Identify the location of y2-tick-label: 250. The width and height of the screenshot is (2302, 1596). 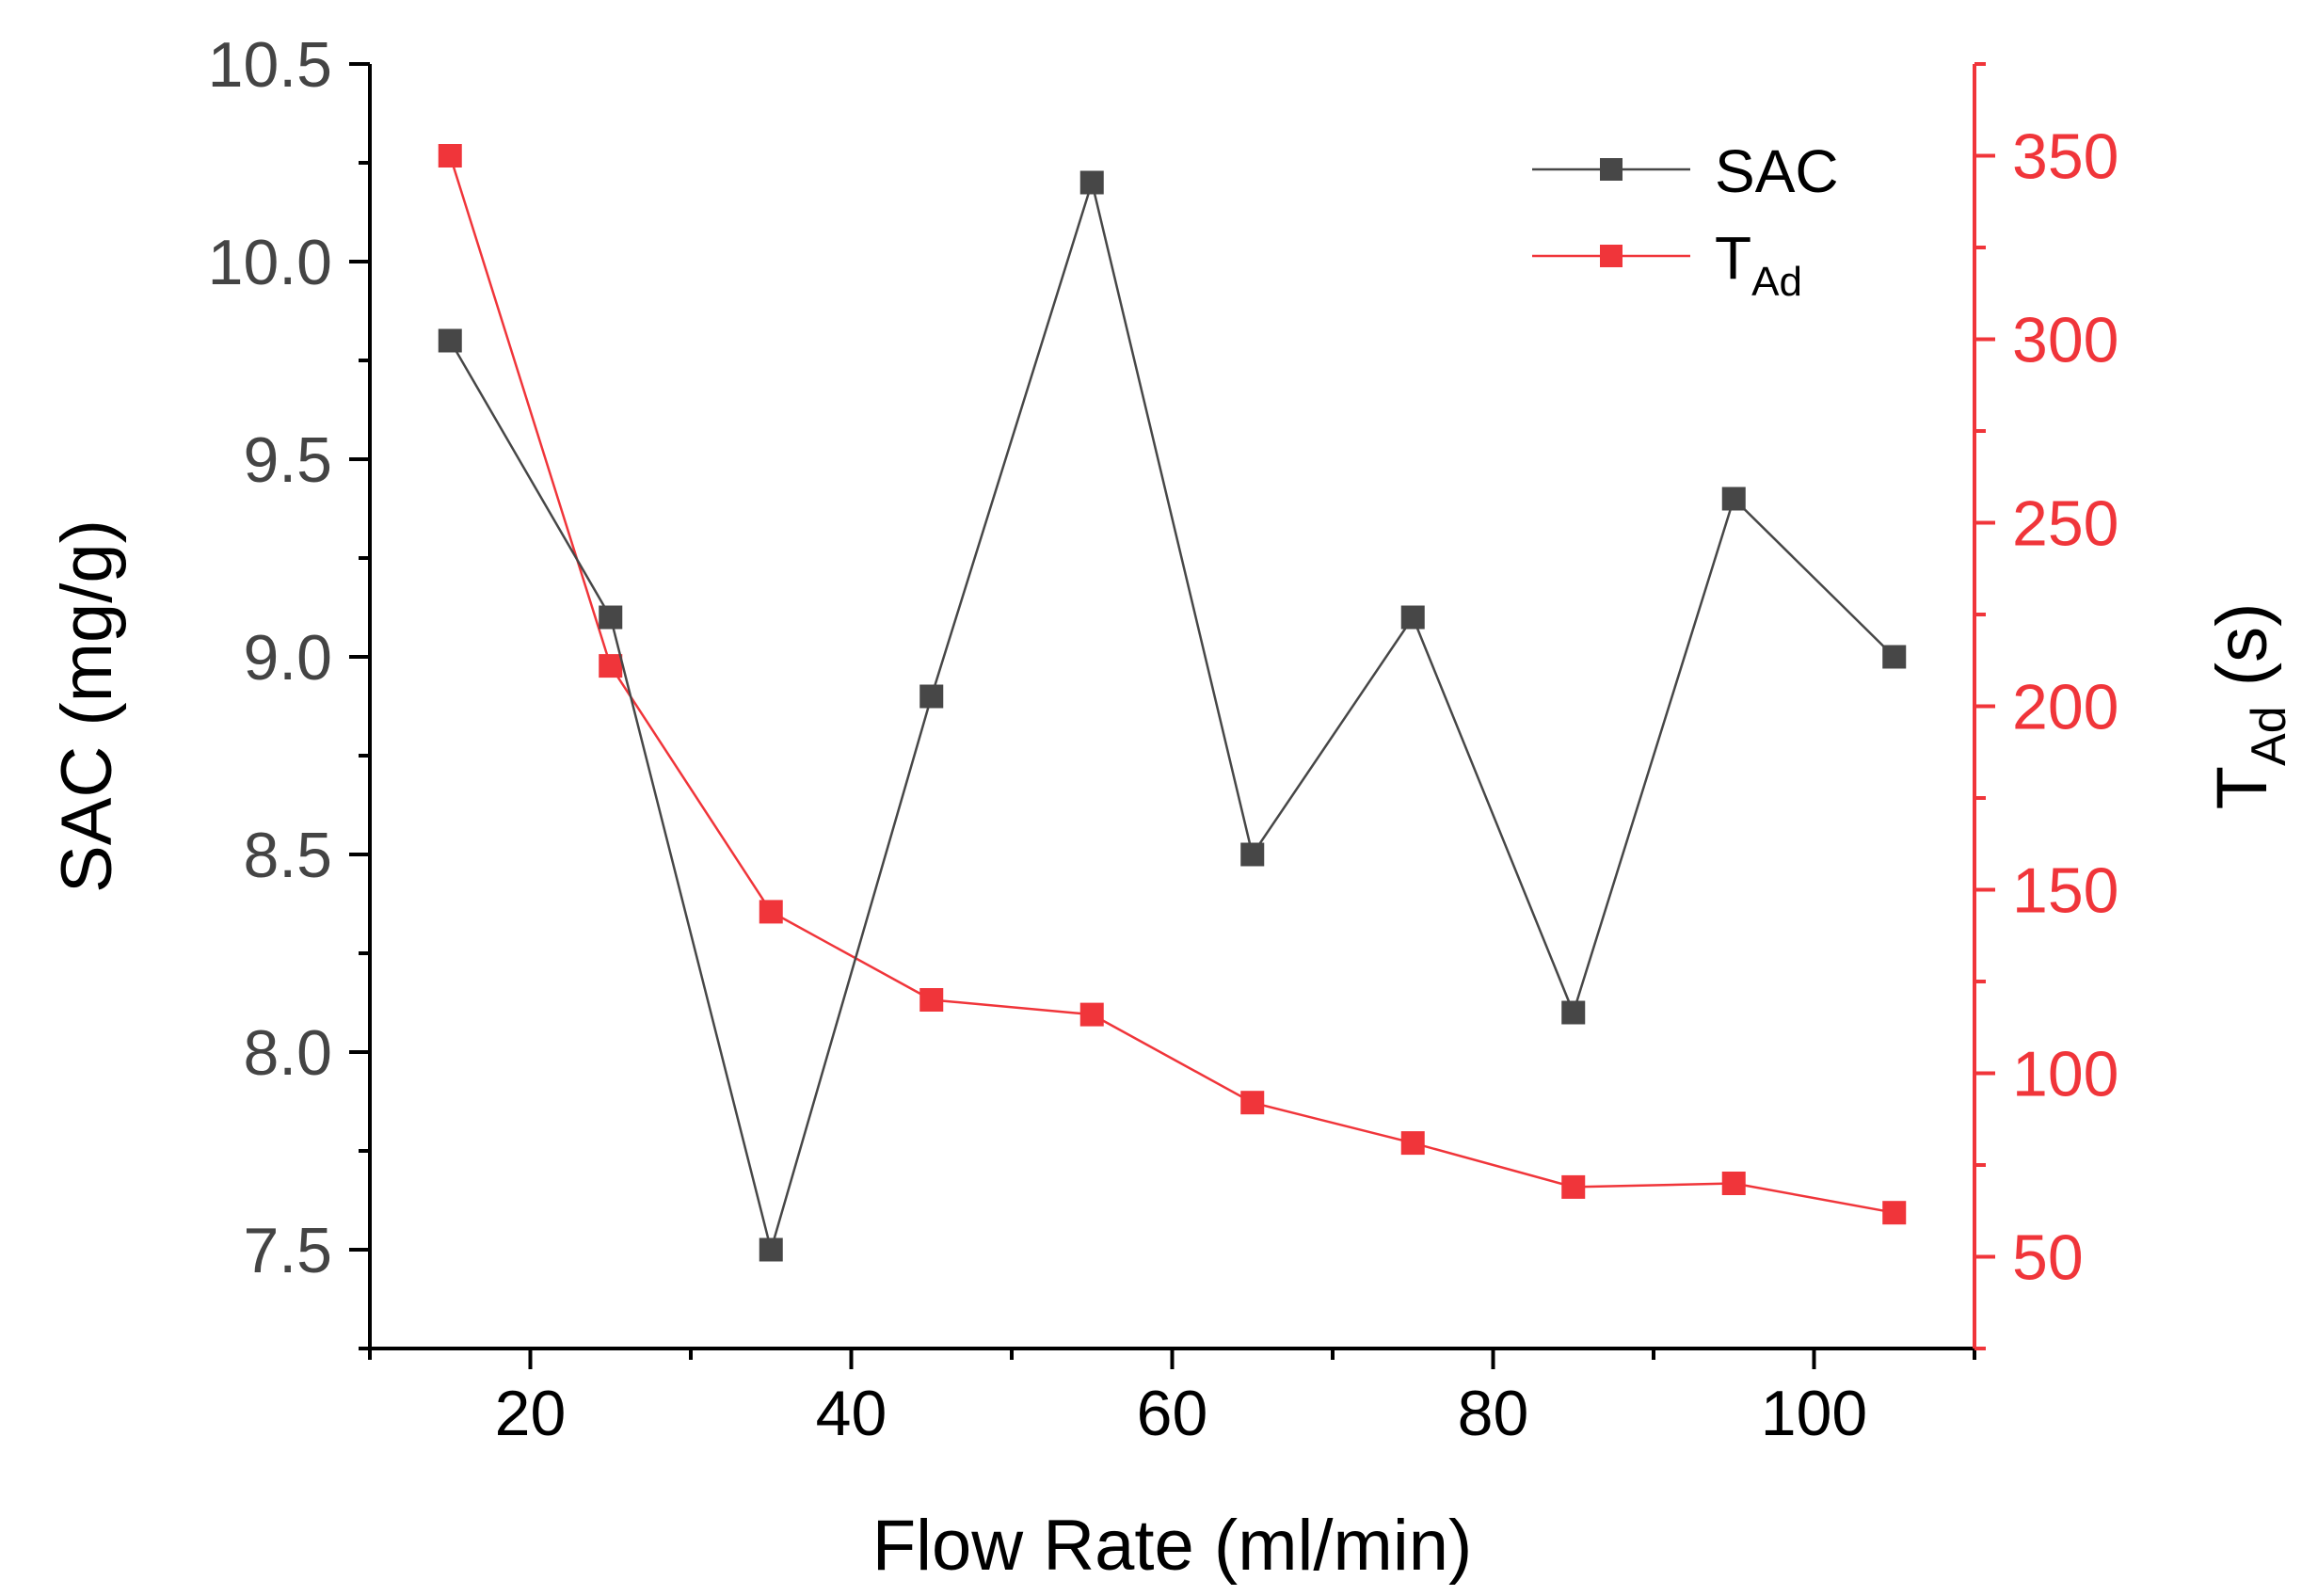
(2065, 524).